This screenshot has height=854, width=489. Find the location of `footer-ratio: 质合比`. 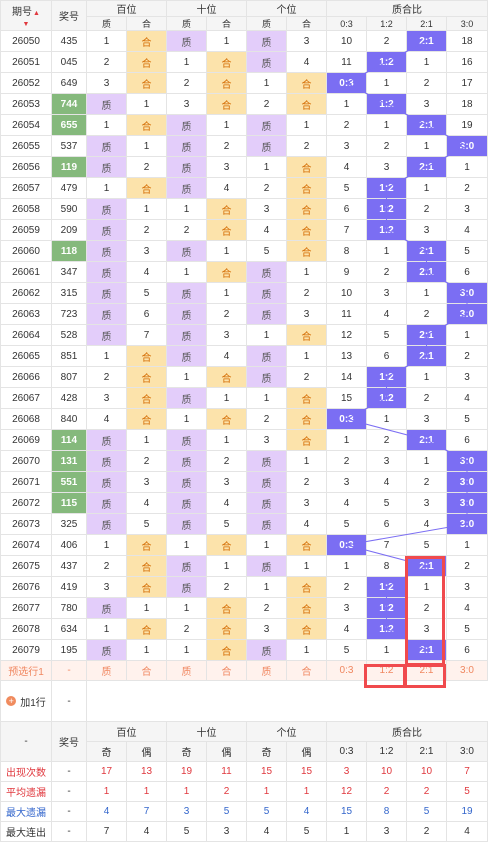

footer-ratio: 质合比 is located at coordinates (407, 731).